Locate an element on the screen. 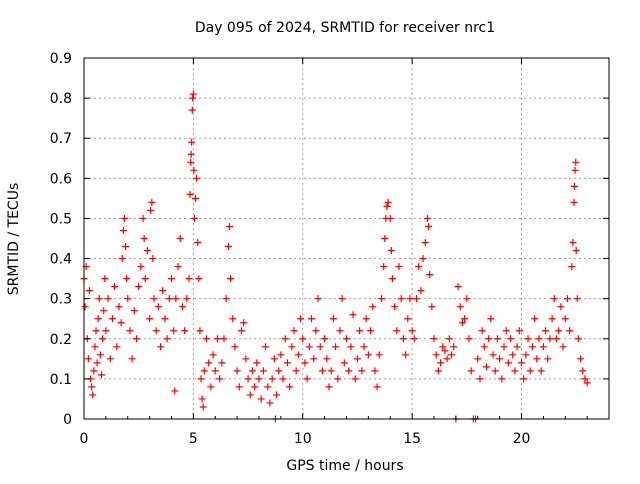 The height and width of the screenshot is (484, 640). x-axis-label: GPS time / hours is located at coordinates (344, 466).